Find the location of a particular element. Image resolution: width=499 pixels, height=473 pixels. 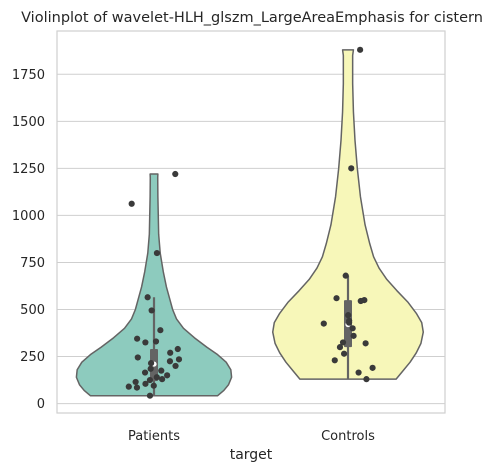

y-tick-label: 750 is located at coordinates (32, 263).